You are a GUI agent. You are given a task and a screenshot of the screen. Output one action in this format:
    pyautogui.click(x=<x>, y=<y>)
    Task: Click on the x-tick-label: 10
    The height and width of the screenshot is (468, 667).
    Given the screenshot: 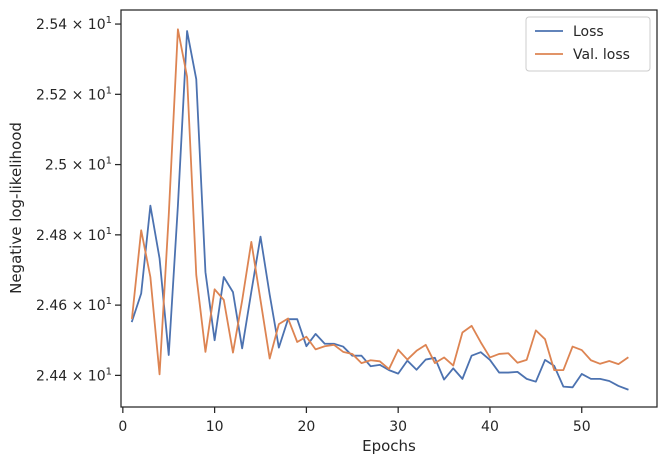 What is the action you would take?
    pyautogui.click(x=215, y=427)
    